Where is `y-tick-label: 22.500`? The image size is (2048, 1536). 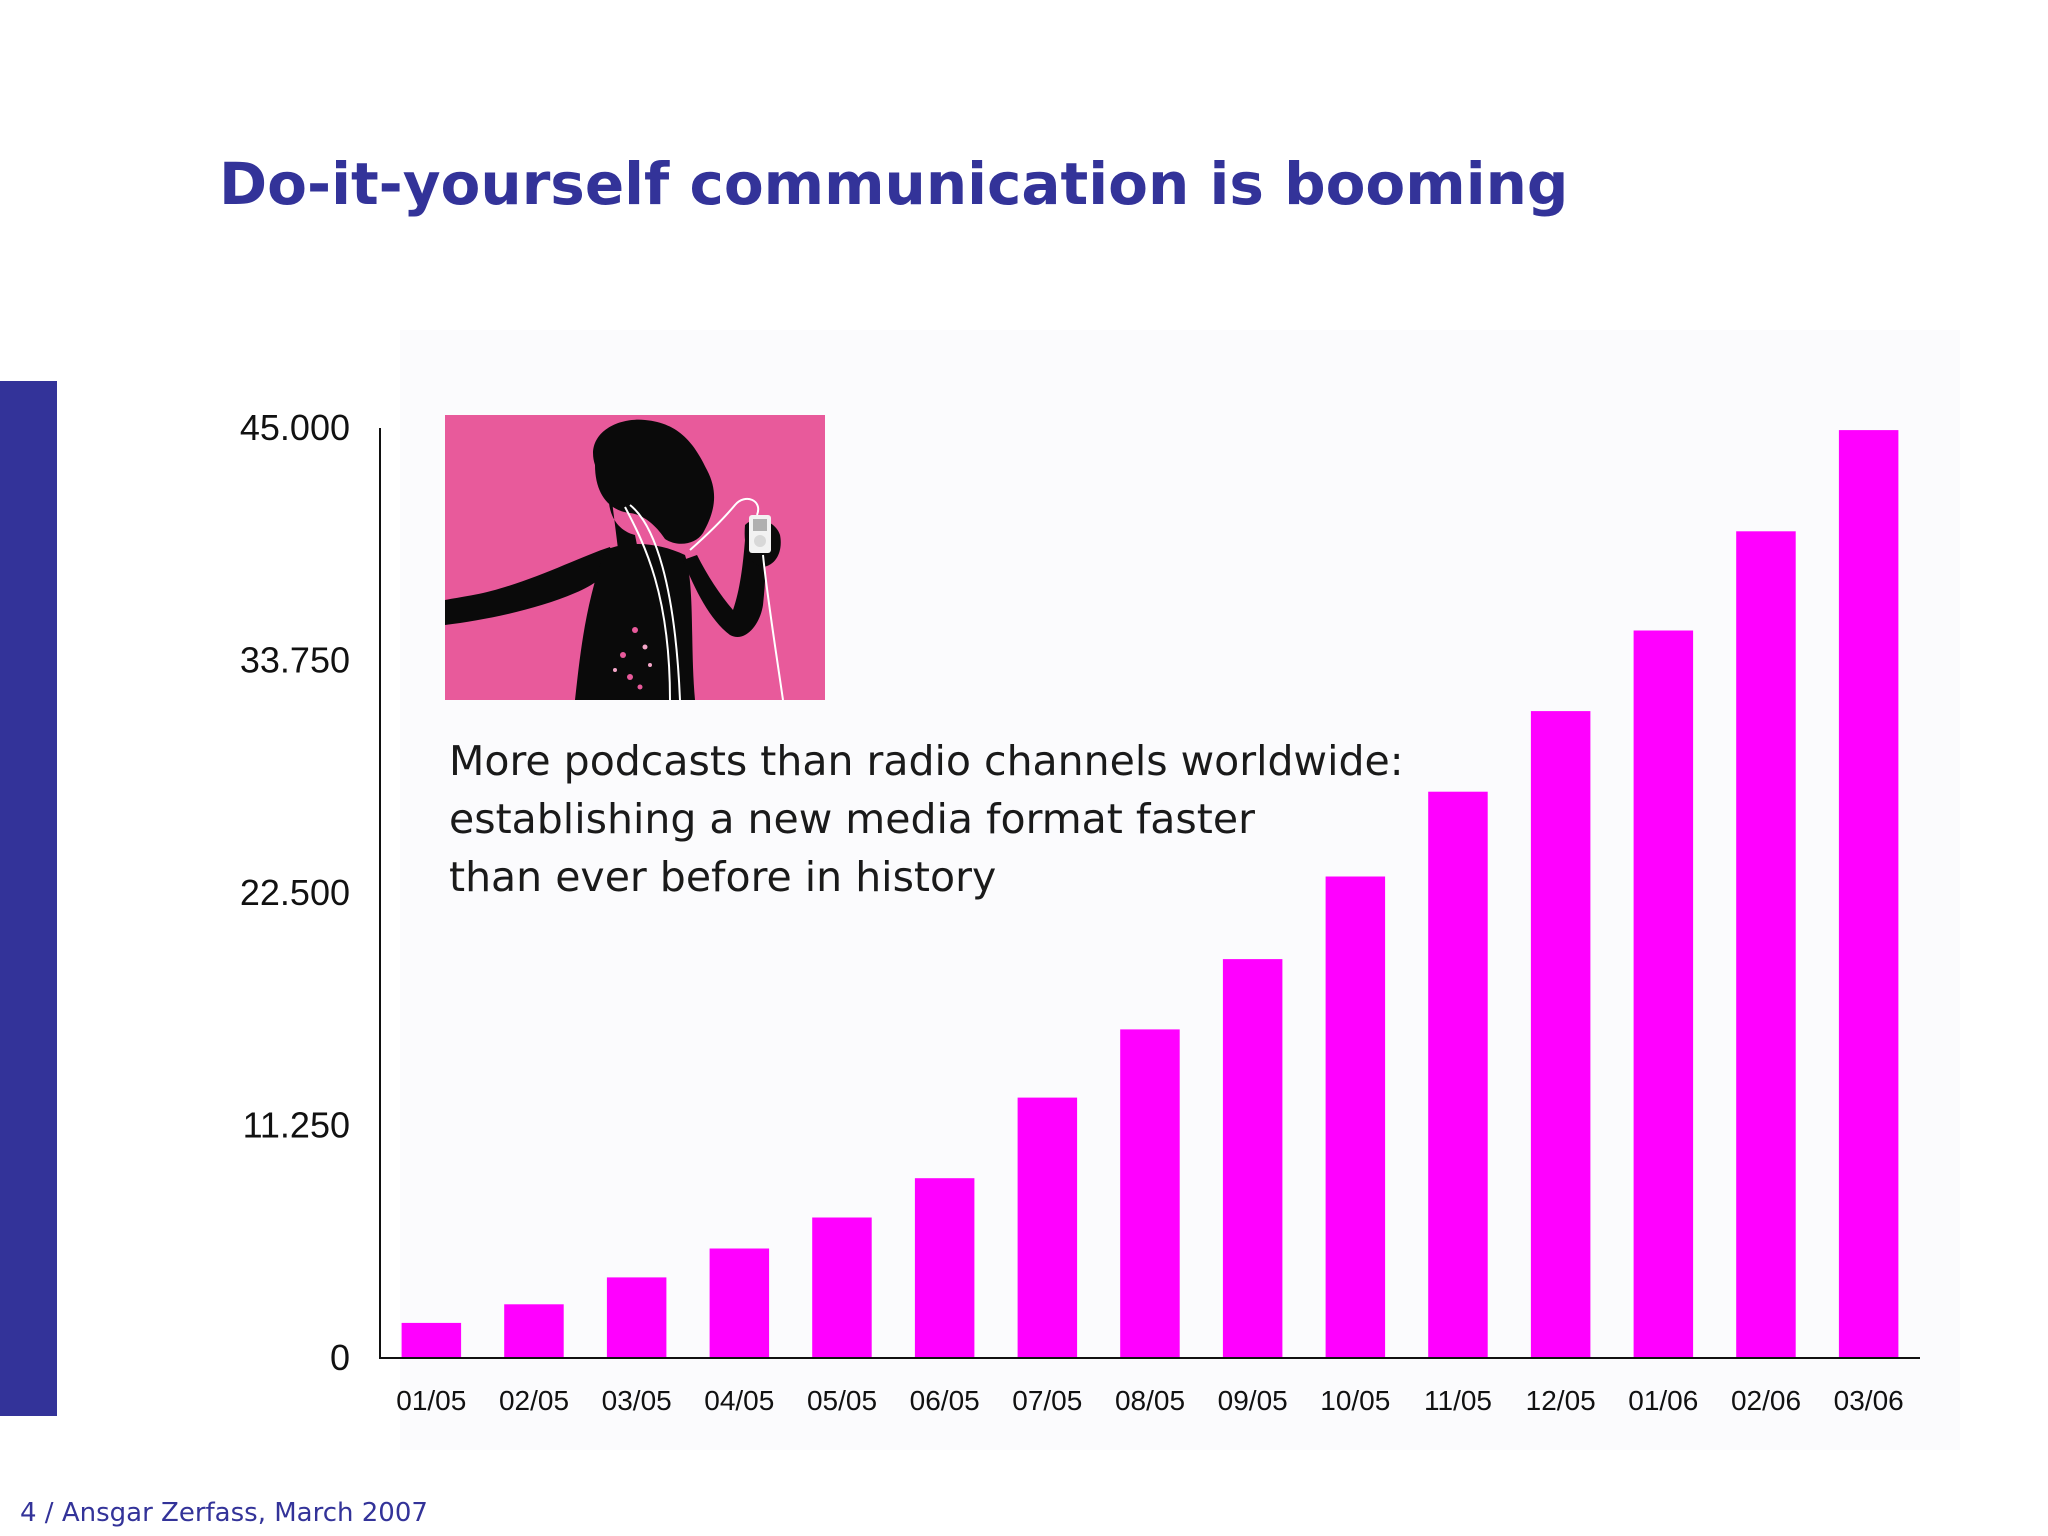 y-tick-label: 22.500 is located at coordinates (295, 892).